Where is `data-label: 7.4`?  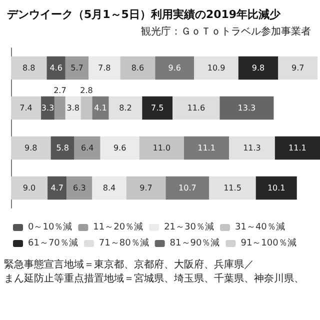
data-label: 7.4 is located at coordinates (26, 108).